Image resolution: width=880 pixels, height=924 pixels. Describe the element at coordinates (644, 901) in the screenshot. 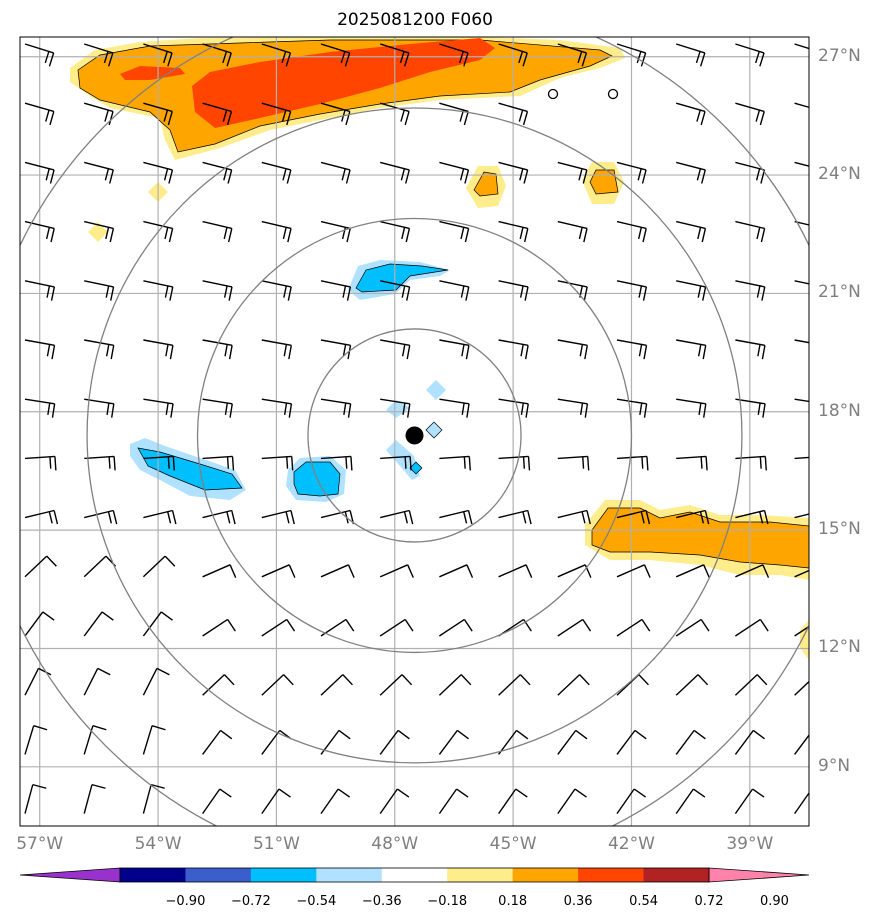

I see `colorbar-tick-label: 0.54` at that location.